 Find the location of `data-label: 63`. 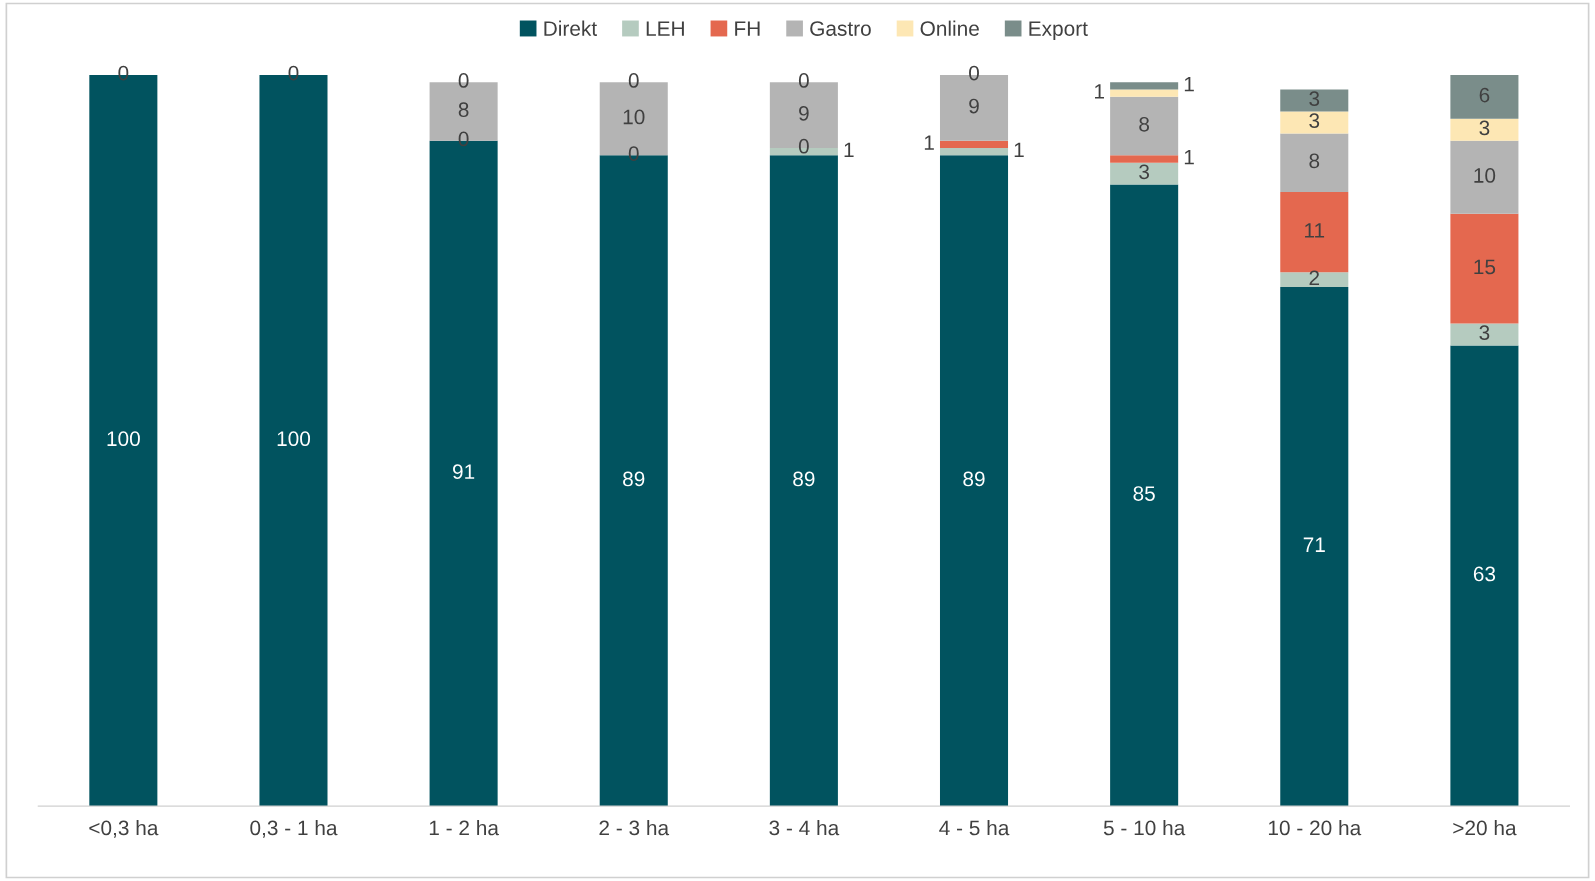

data-label: 63 is located at coordinates (1484, 574).